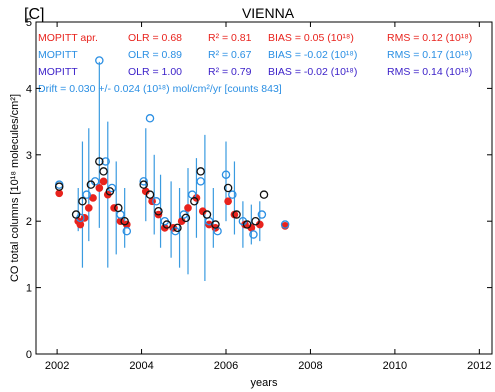 This screenshot has width=495, height=392. What do you see at coordinates (429, 55) in the screenshot?
I see `stat-rms: RMS = 0.17 (10¹⁸)` at bounding box center [429, 55].